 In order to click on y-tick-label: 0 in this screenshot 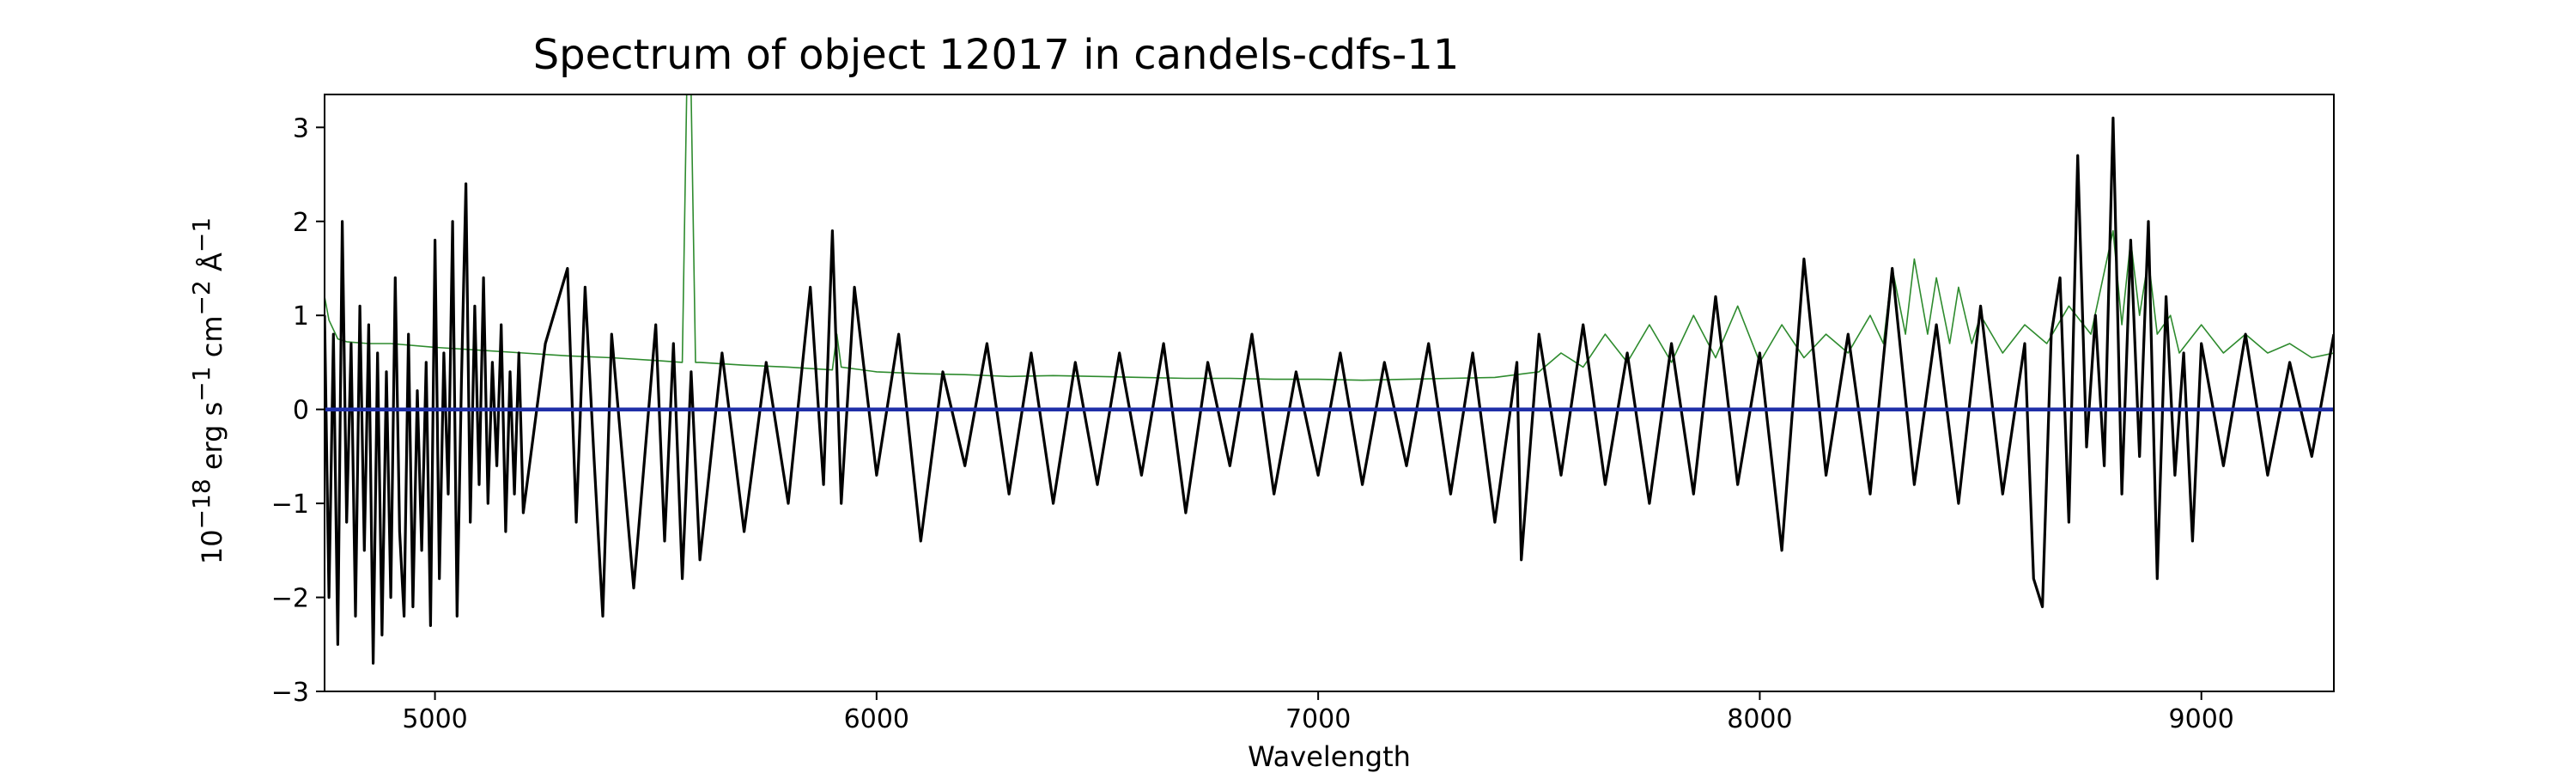, I will do `click(301, 411)`.